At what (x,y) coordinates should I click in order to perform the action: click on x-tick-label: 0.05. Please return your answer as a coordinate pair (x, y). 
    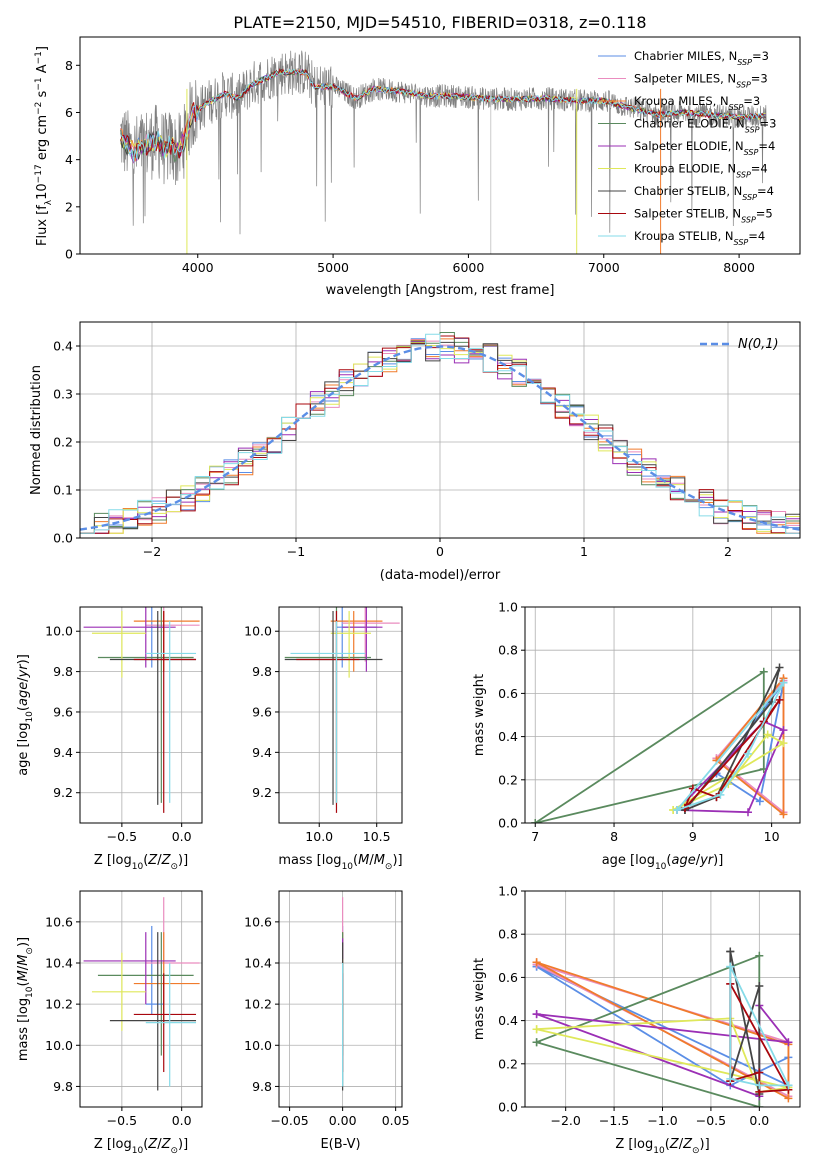
    Looking at the image, I should click on (396, 1120).